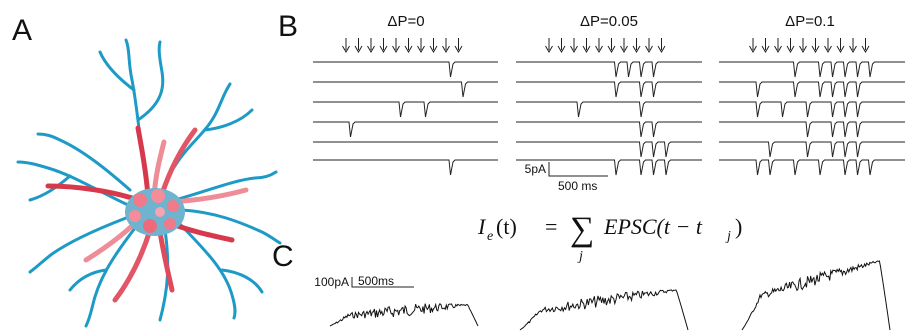  What do you see at coordinates (728, 236) in the screenshot?
I see `equation-term-sub: j` at bounding box center [728, 236].